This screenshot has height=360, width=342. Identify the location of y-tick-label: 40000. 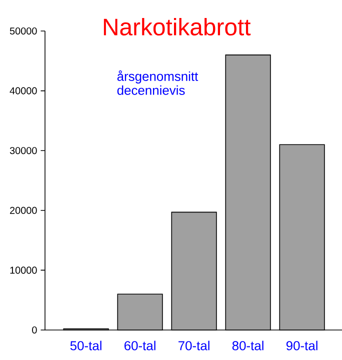
(23, 90).